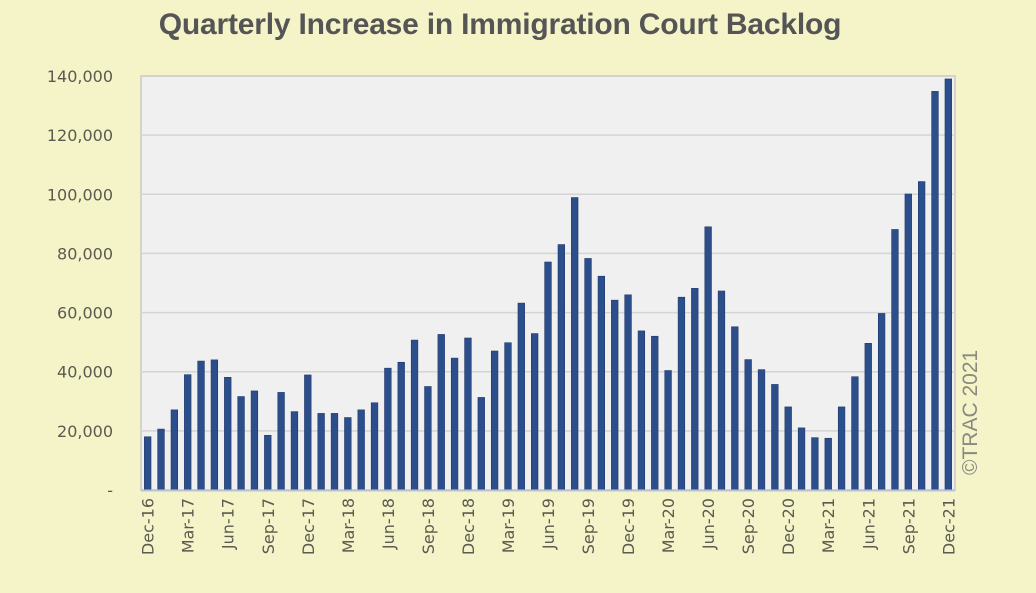  I want to click on x-tick-label: Jun-17, so click(228, 524).